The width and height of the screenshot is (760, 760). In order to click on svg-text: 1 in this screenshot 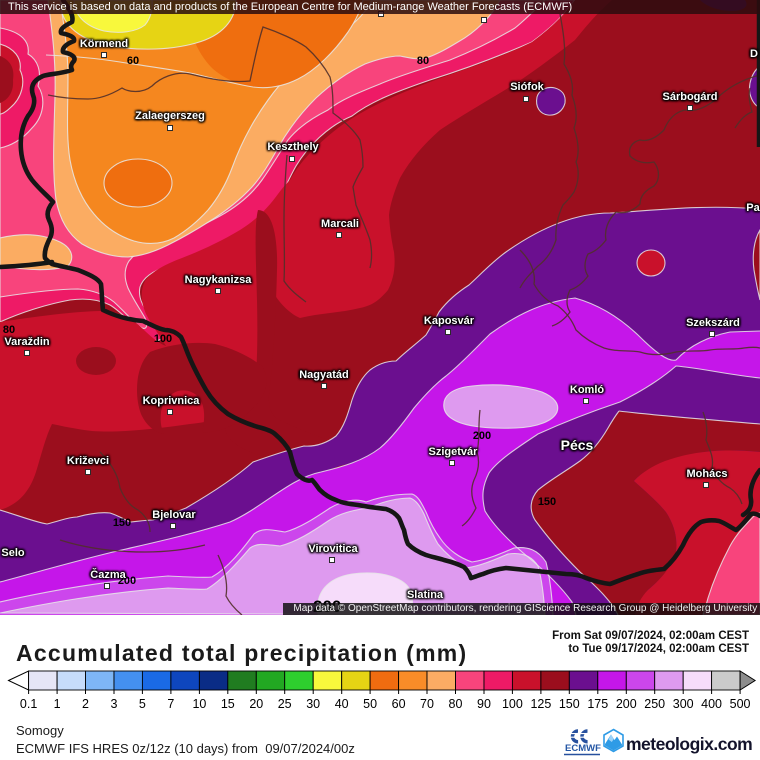, I will do `click(57, 704)`.